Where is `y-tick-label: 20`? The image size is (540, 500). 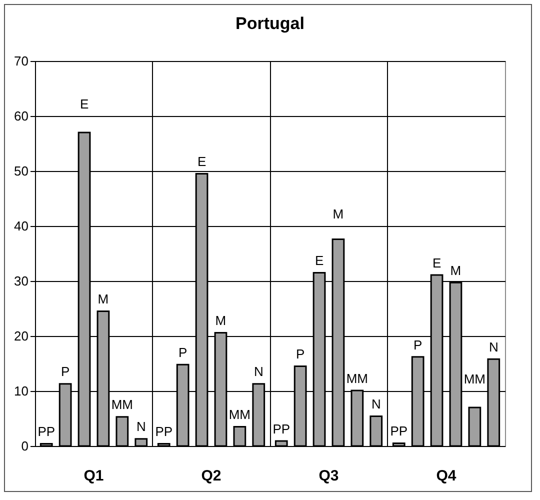
y-tick-label: 20 is located at coordinates (21, 336).